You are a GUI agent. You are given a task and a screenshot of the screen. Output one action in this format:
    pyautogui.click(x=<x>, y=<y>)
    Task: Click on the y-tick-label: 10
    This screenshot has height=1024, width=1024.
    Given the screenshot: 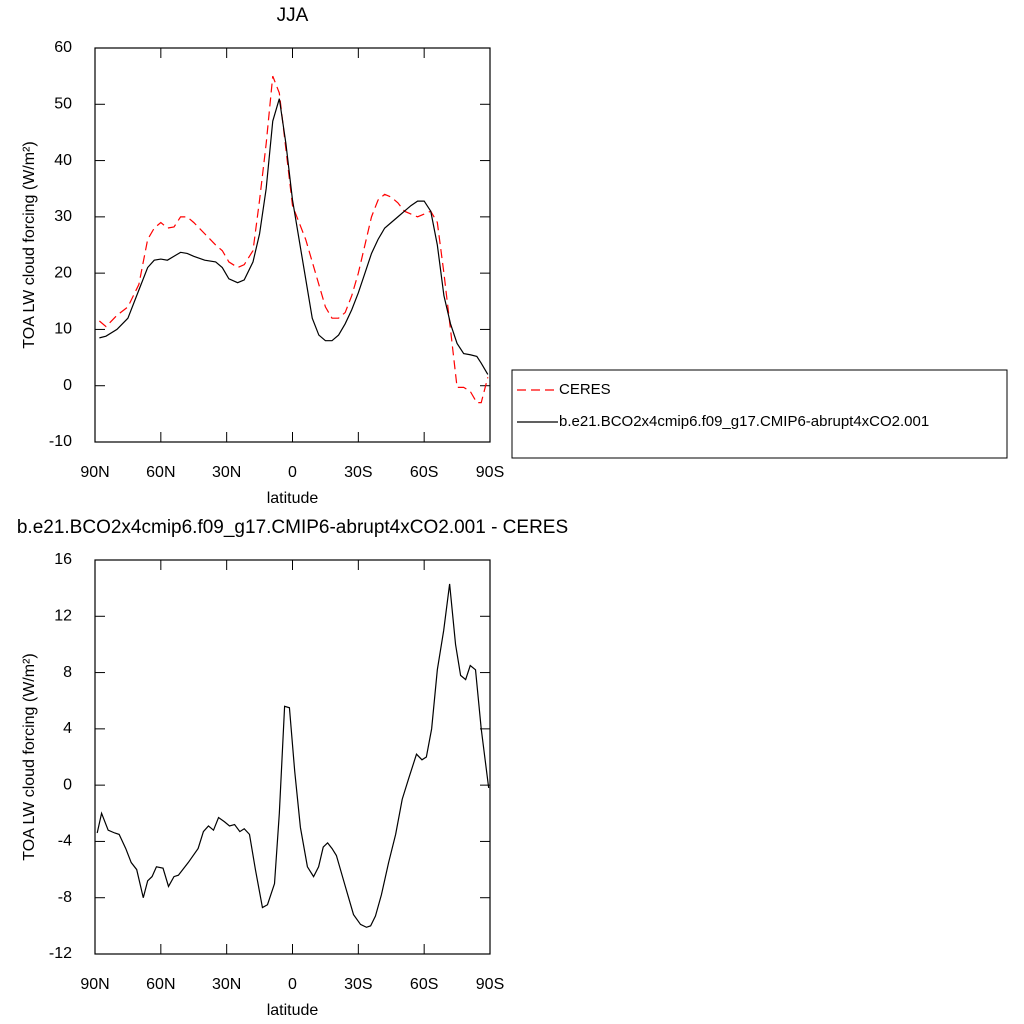 What is the action you would take?
    pyautogui.click(x=63, y=329)
    